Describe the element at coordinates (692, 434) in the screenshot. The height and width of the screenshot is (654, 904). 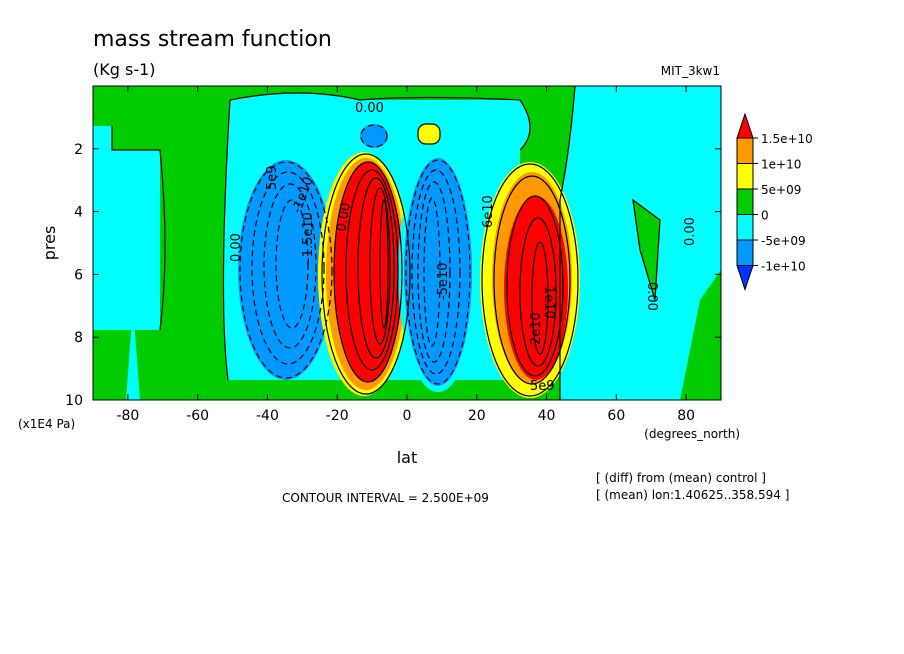
I see `x-axis-units: (degrees_north)` at that location.